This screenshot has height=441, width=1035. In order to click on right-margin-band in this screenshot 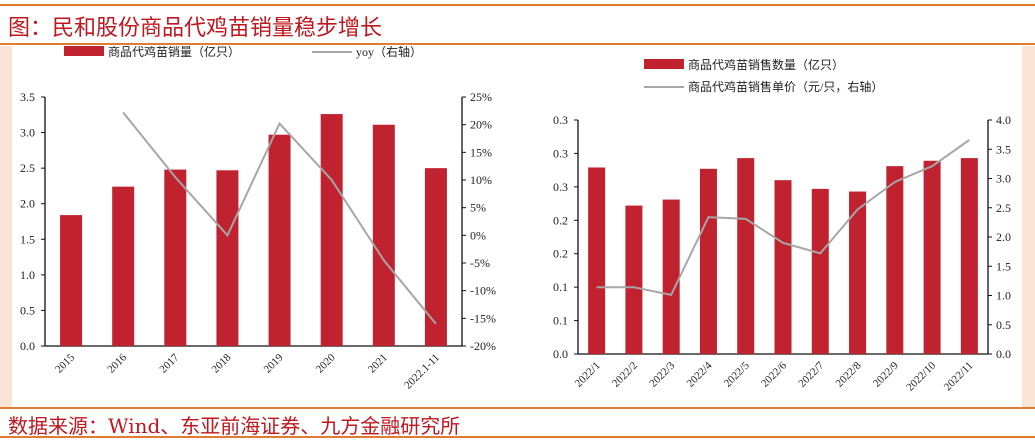, I will do `click(1028, 226)`.